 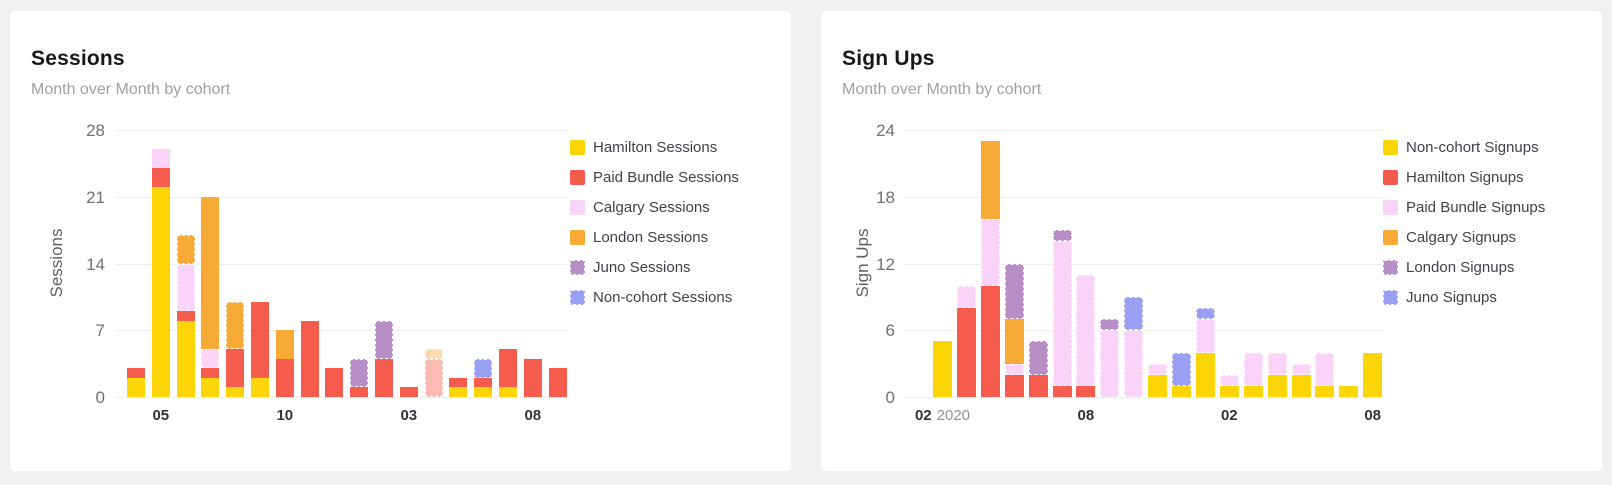 What do you see at coordinates (1464, 207) in the screenshot?
I see `legend-item-paid-bundle-signups: Paid Bundle Signups` at bounding box center [1464, 207].